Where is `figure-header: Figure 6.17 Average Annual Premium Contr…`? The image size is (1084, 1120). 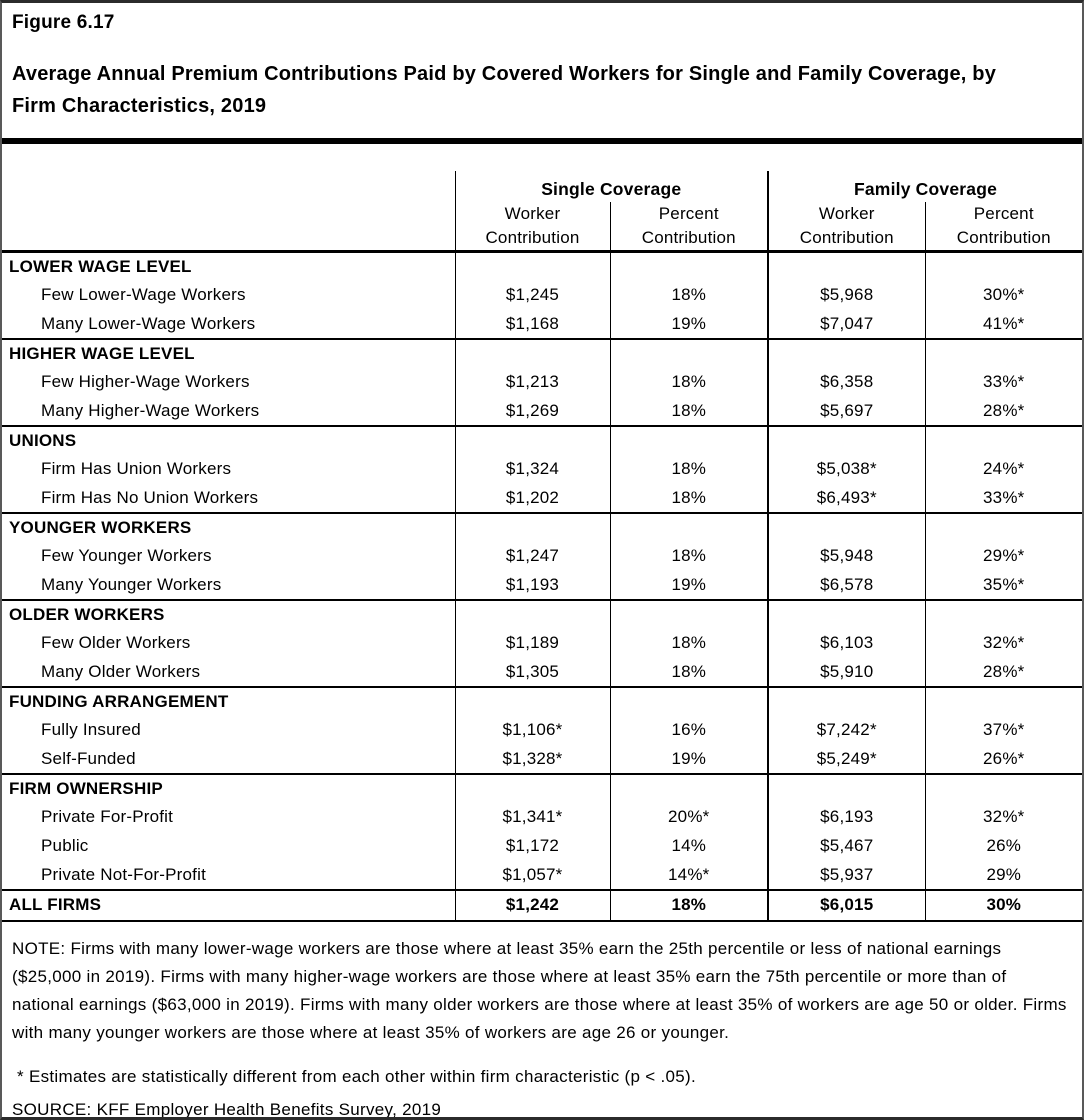 figure-header: Figure 6.17 Average Annual Premium Contr… is located at coordinates (542, 62).